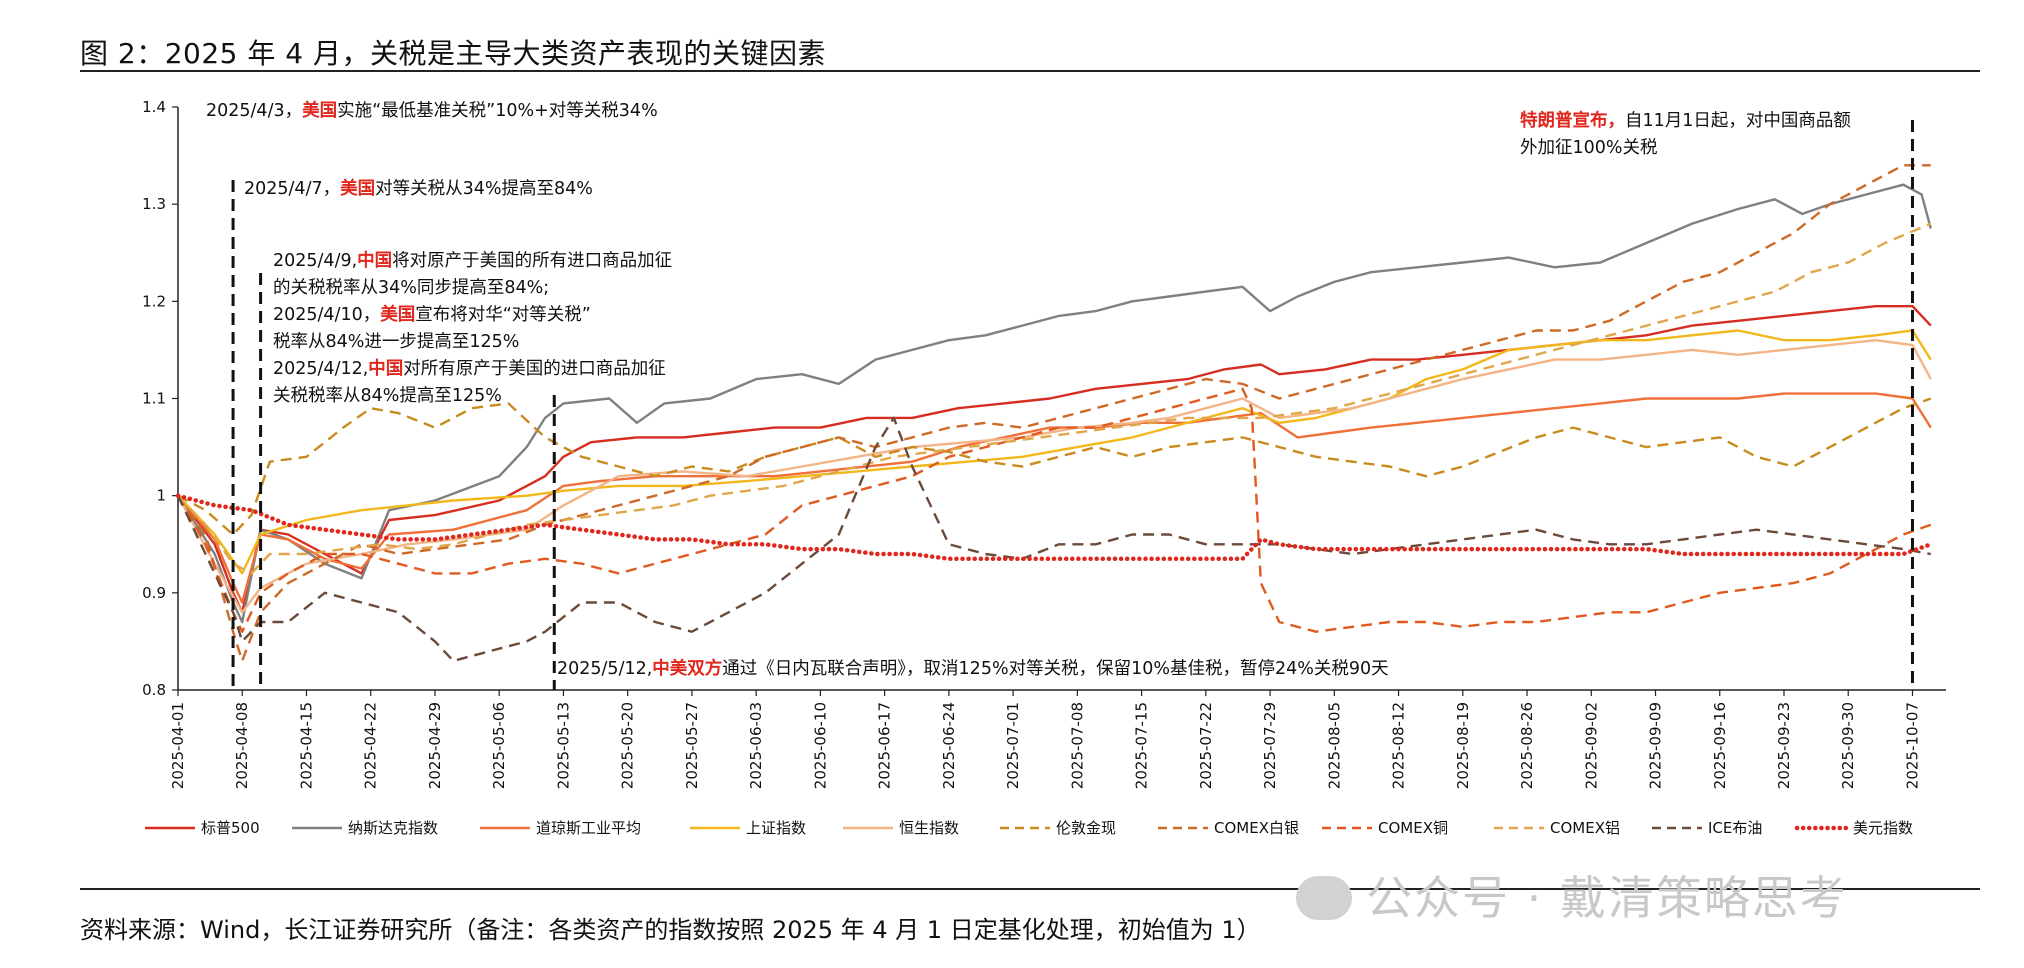  I want to click on annotation-text: 宣布将对华“对等关税”, so click(503, 315).